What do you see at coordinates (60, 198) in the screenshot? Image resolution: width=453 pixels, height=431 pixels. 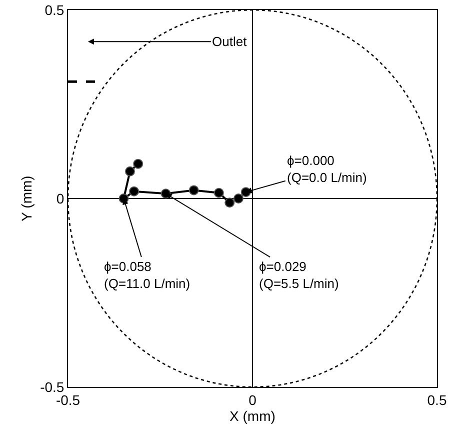 I see `y-tick-label: 0` at bounding box center [60, 198].